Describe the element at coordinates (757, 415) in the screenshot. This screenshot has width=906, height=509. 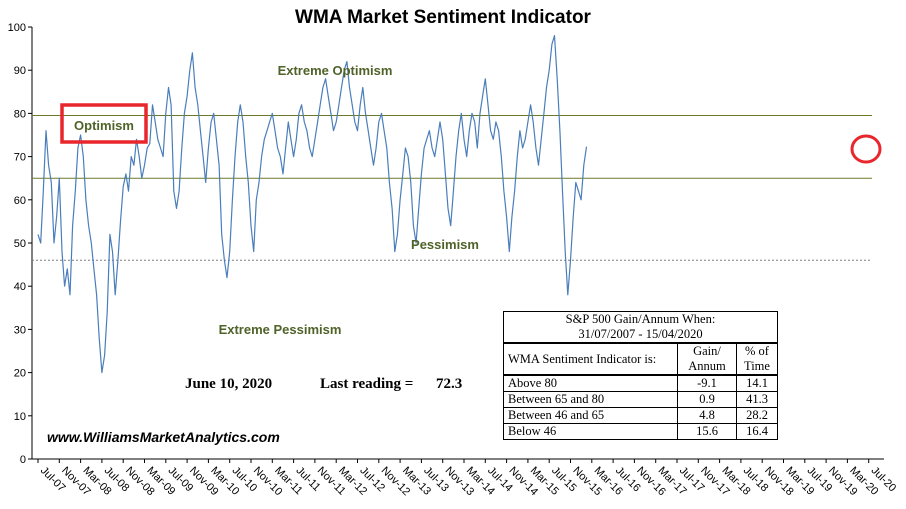
I see `stats-row-time: 28.2` at that location.